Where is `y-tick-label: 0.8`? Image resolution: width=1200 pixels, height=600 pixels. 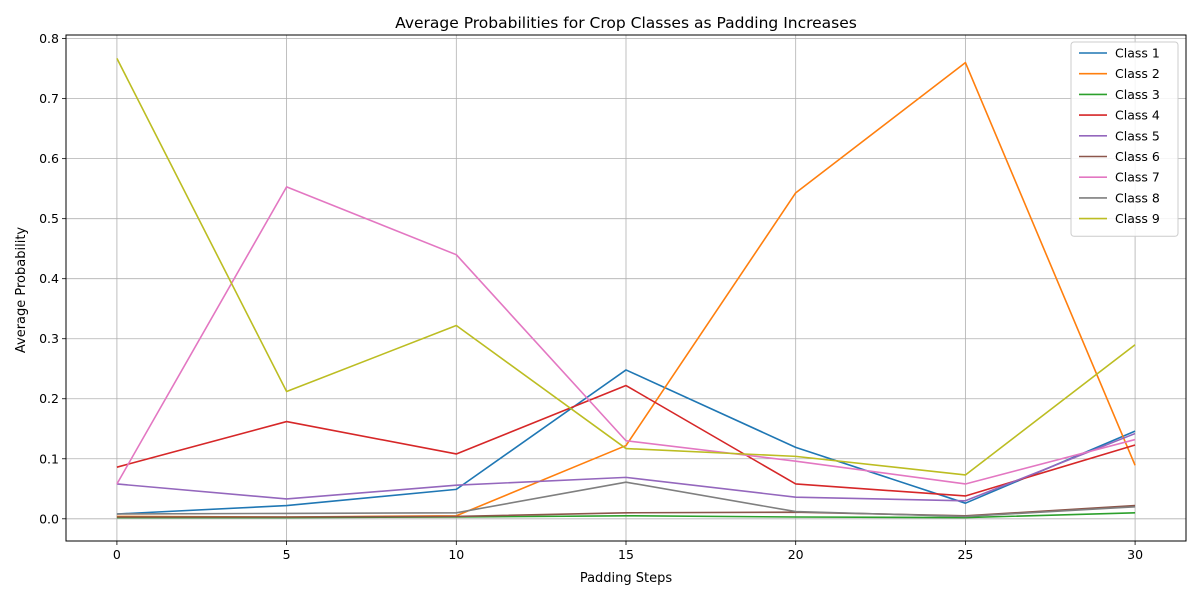
y-tick-label: 0.8 is located at coordinates (49, 38).